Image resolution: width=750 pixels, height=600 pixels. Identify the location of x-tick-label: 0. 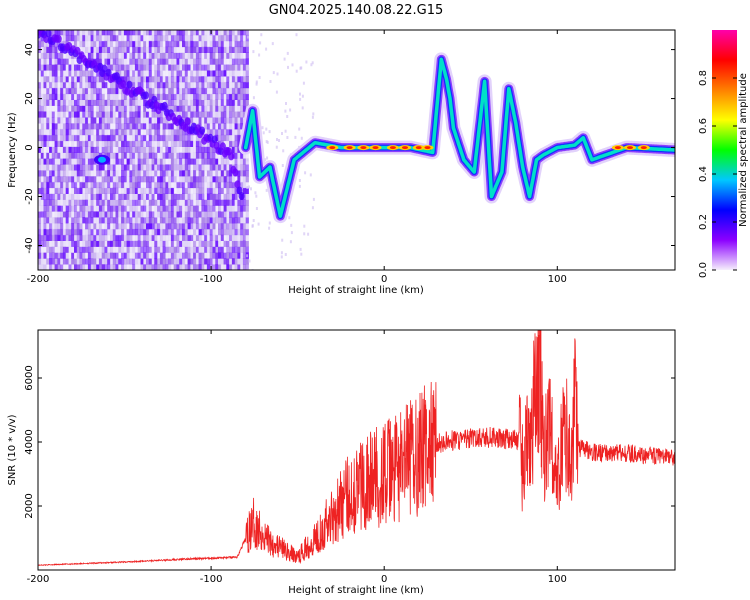
(384, 279).